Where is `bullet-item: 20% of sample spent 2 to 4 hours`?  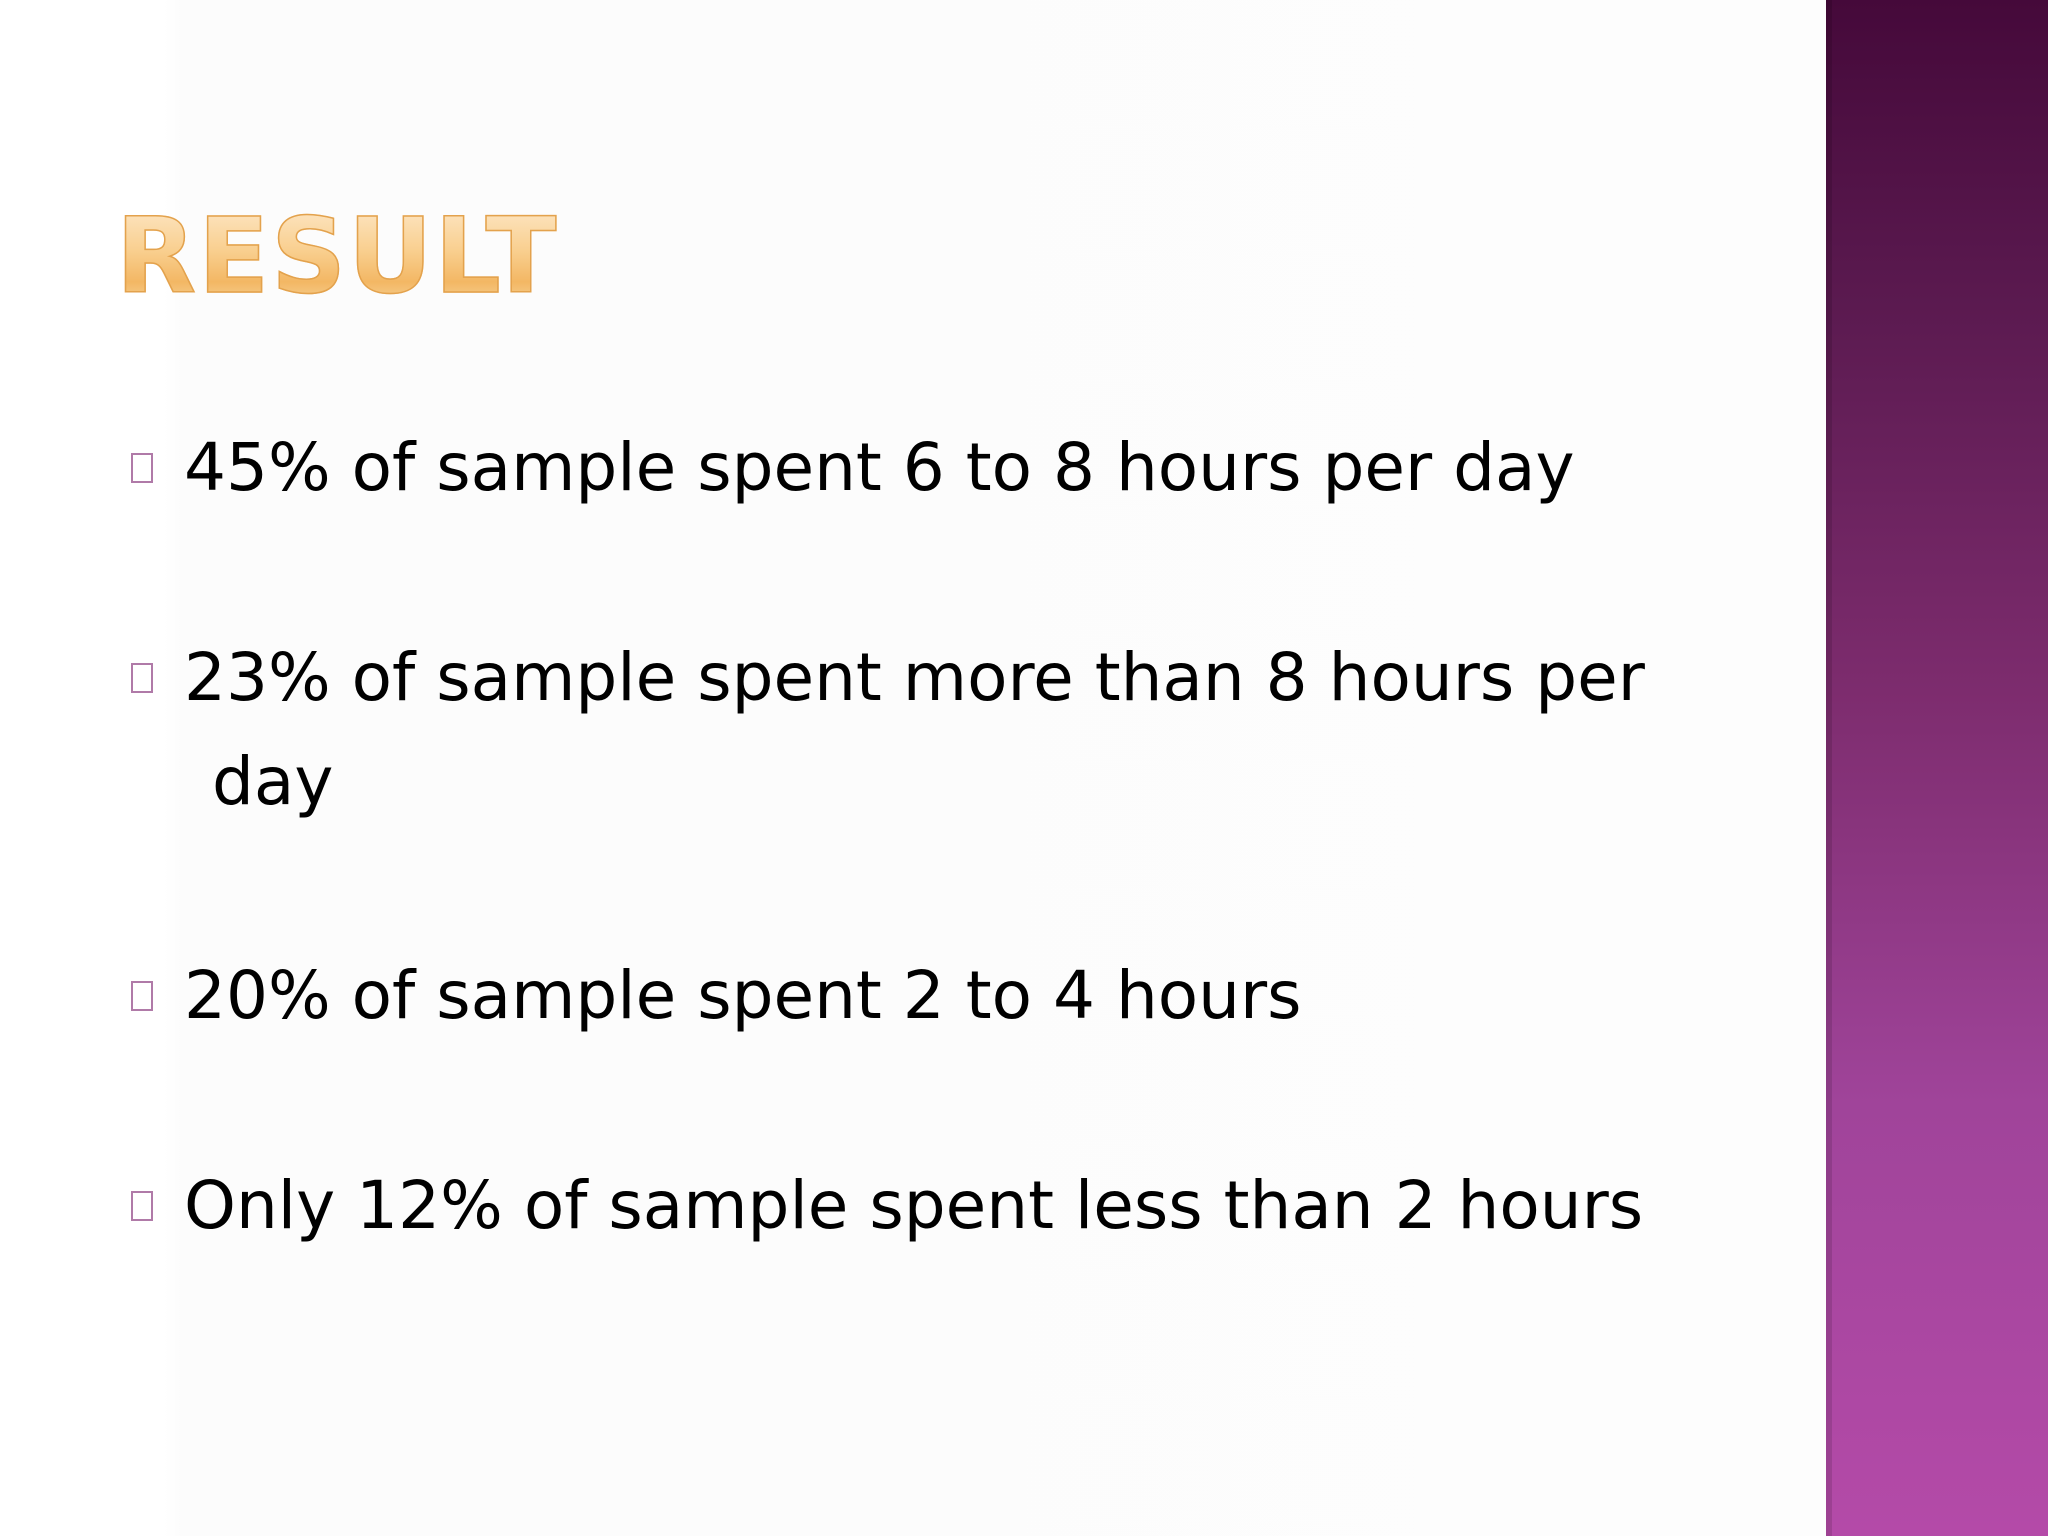 bullet-item: 20% of sample spent 2 to 4 hours is located at coordinates (956, 996).